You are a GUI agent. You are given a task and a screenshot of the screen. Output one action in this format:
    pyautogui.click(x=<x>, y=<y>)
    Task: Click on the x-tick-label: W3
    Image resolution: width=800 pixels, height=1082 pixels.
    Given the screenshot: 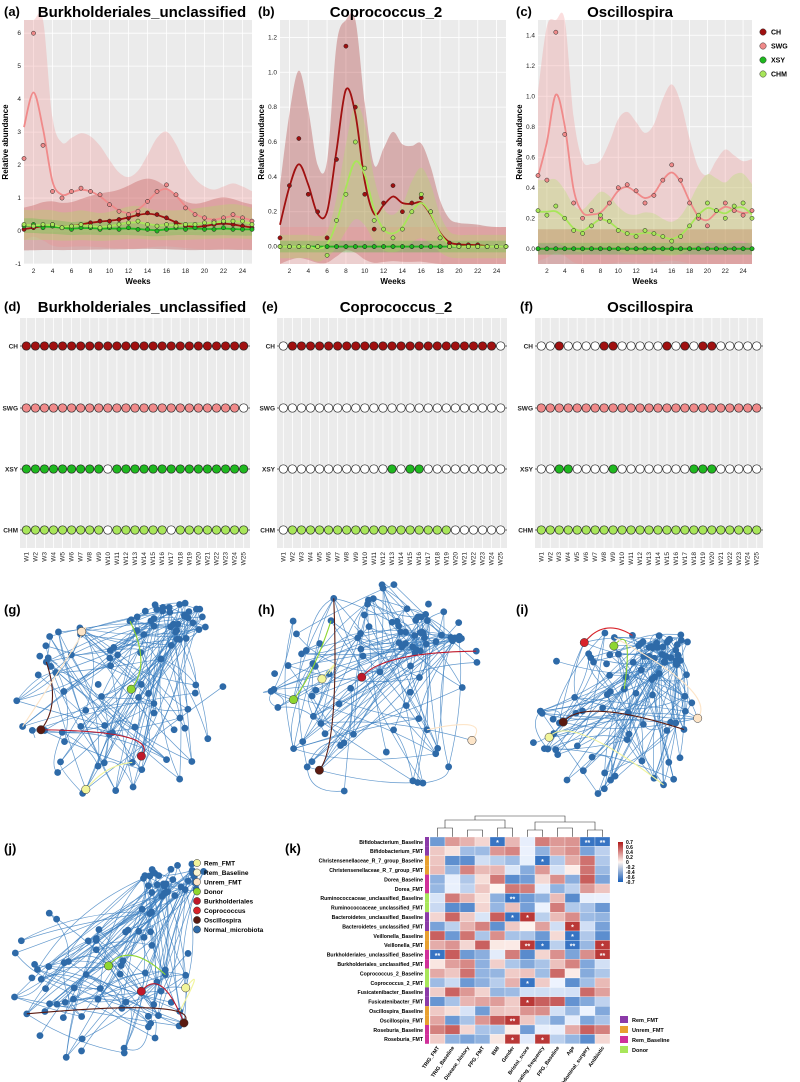 What is the action you would take?
    pyautogui.click(x=44, y=557)
    